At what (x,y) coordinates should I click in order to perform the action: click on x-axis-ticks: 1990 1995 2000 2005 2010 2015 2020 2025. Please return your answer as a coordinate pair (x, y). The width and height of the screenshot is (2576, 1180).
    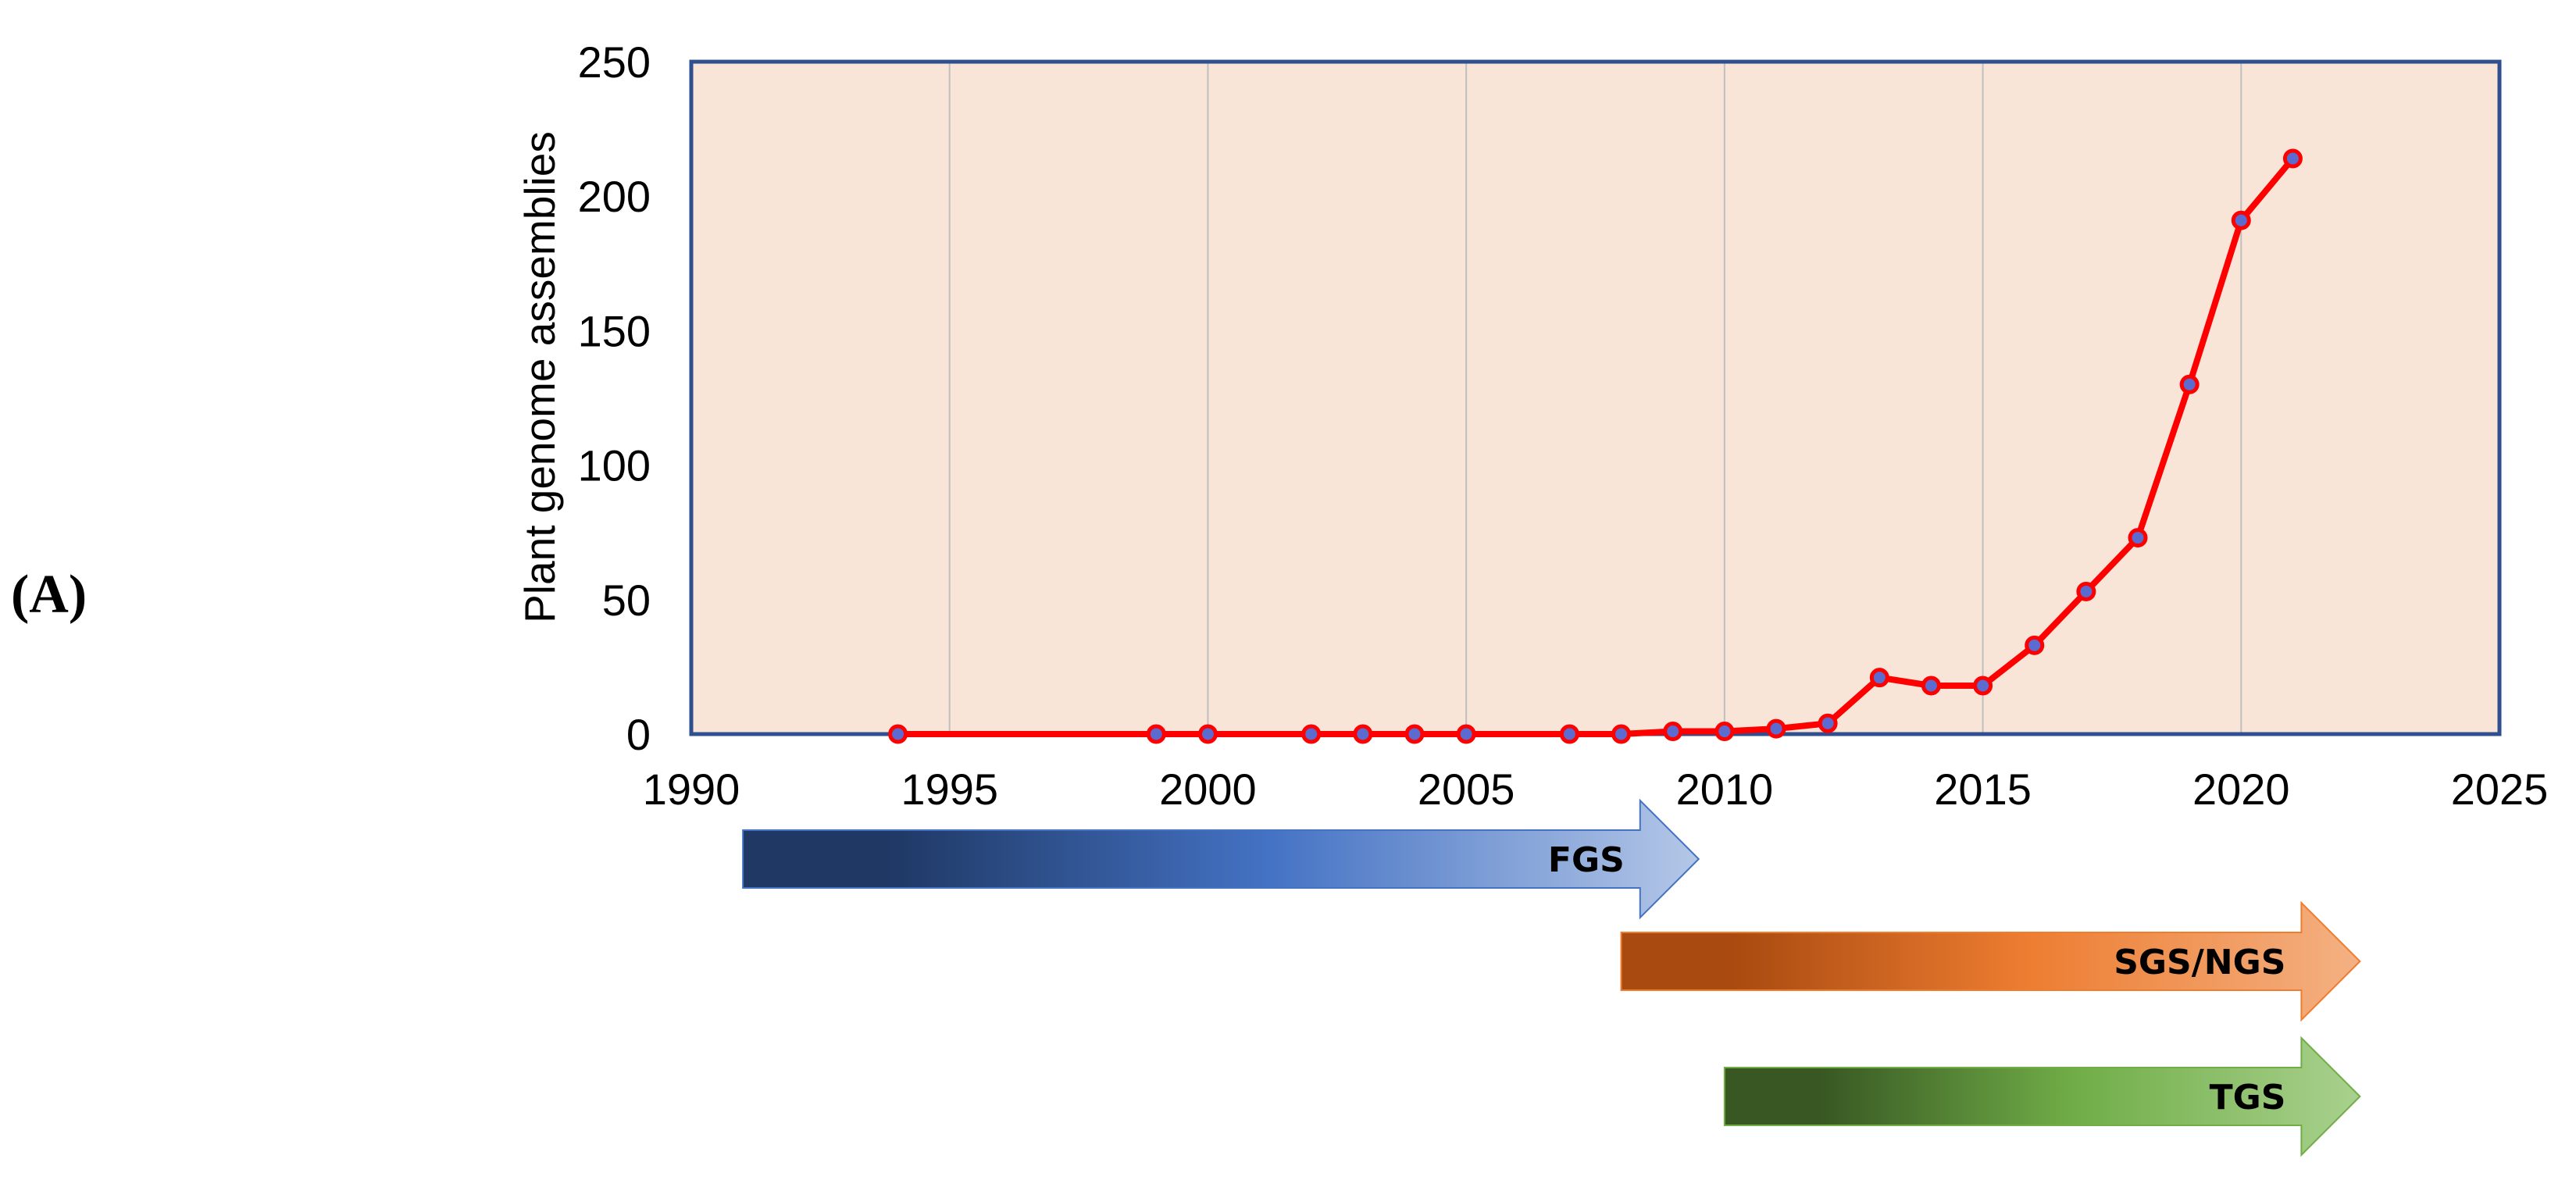
    Looking at the image, I should click on (1596, 789).